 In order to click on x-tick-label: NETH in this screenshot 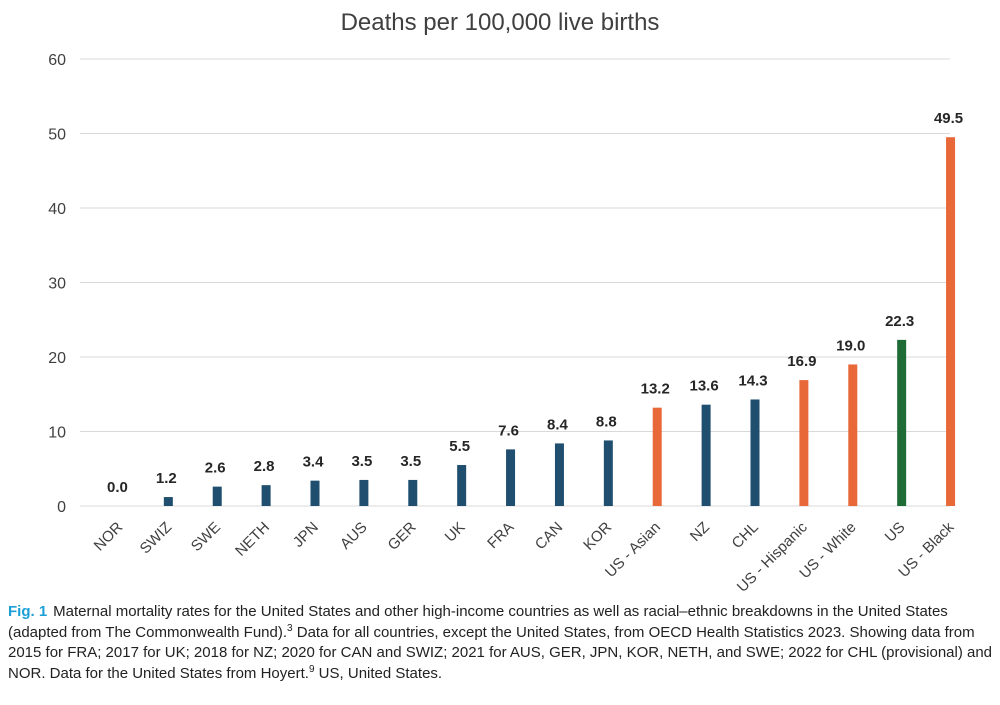, I will do `click(252, 539)`.